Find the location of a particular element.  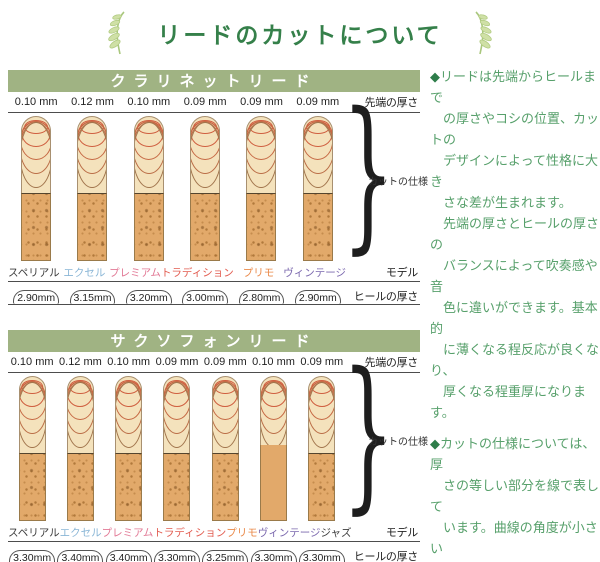

page-header: リードのカットについて is located at coordinates (300, 33).